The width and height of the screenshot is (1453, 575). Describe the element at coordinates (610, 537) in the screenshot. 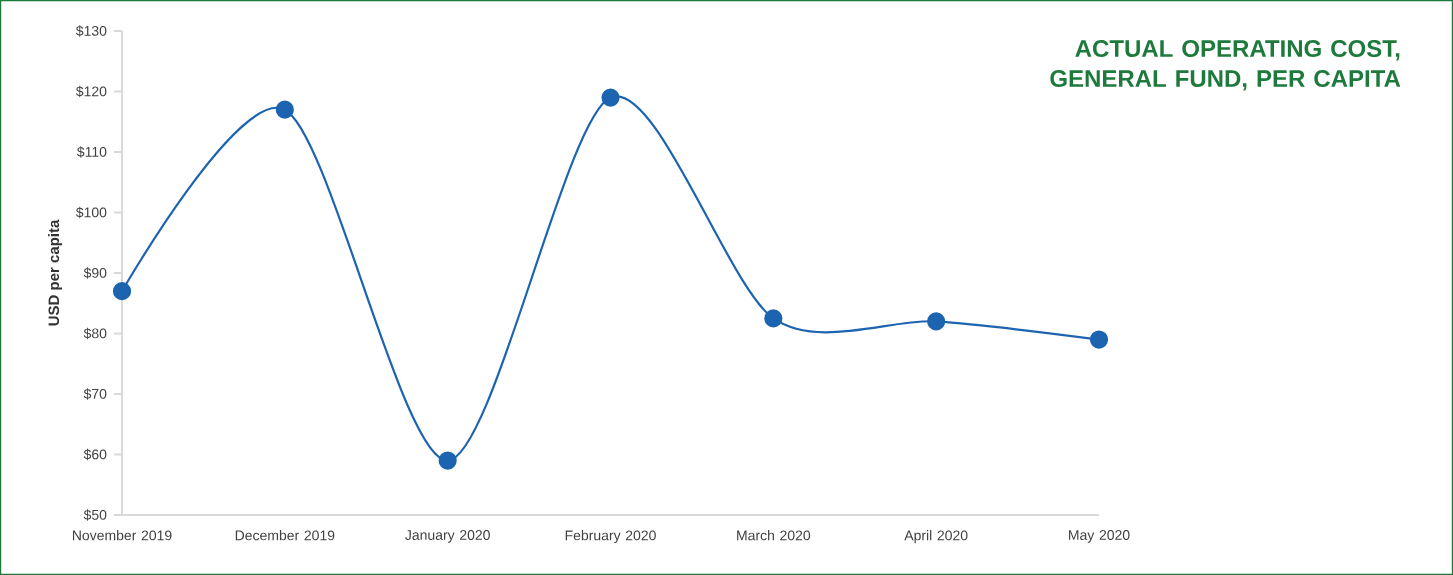

I see `x-tick-label: February 2020` at that location.